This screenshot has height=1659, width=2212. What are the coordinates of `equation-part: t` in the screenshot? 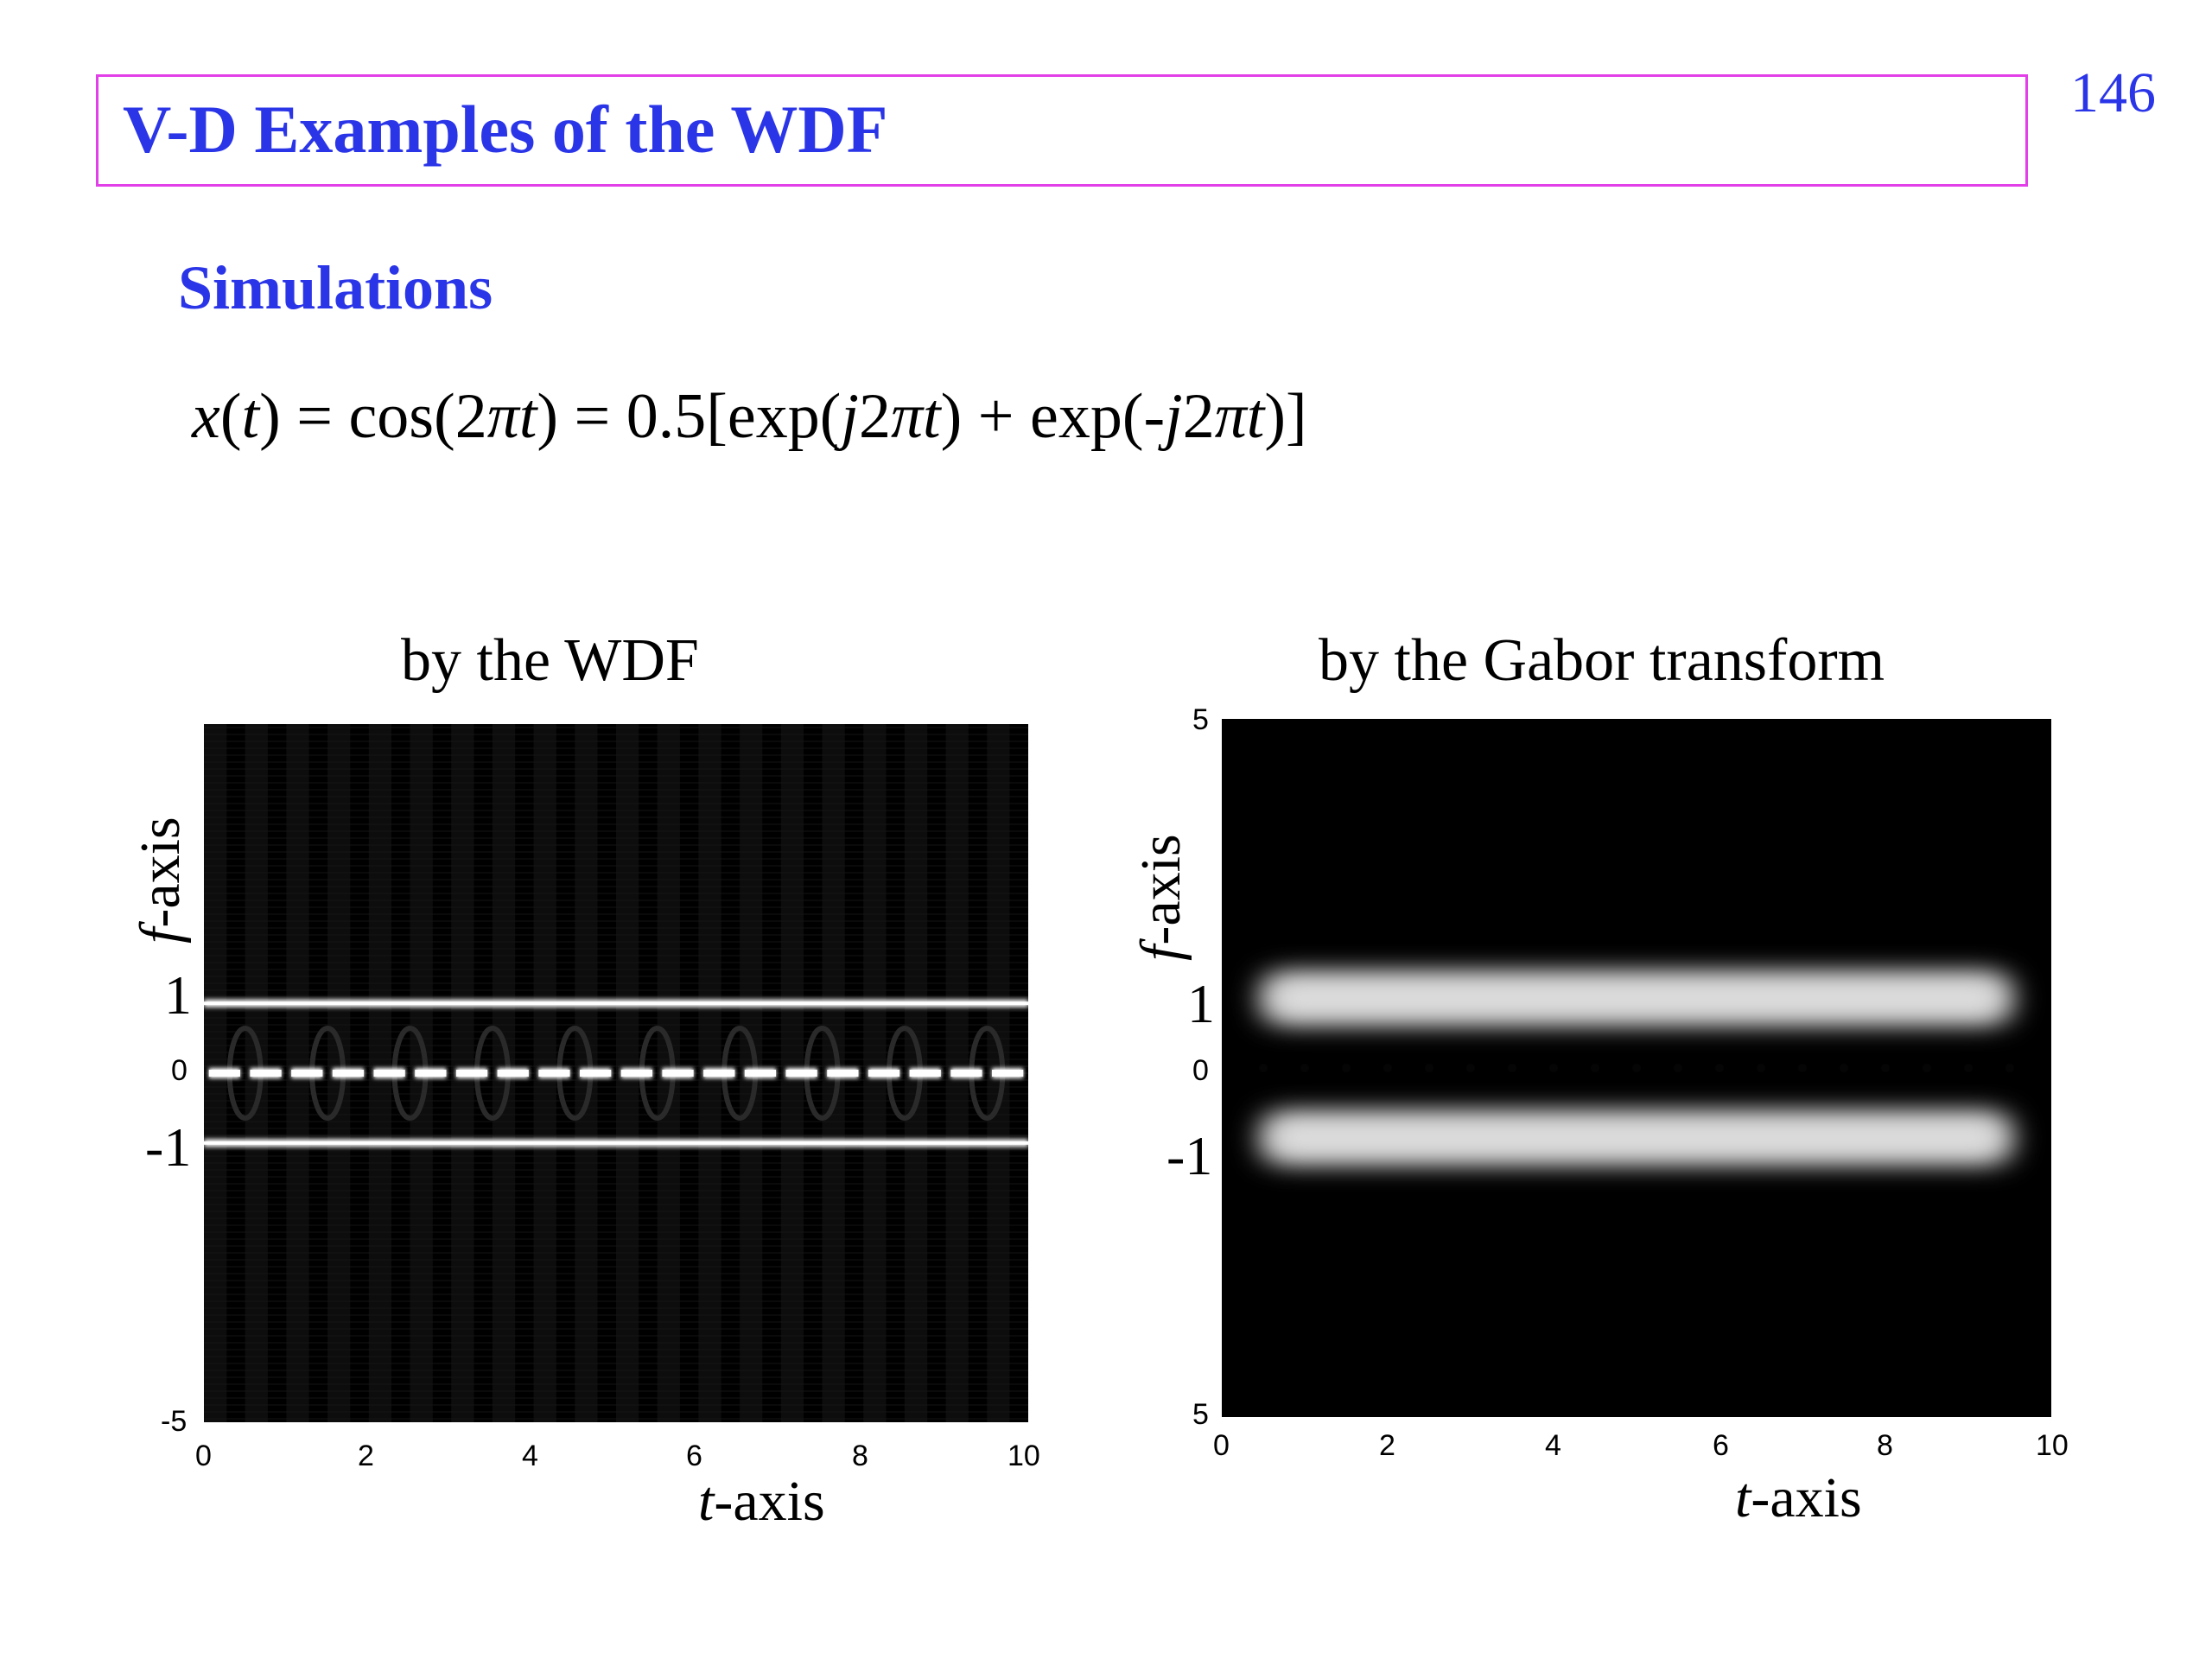 It's located at (250, 416).